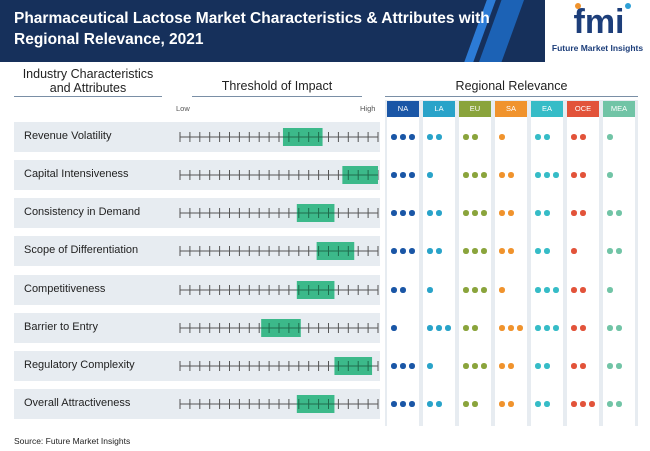  I want to click on region-header-sa: SA, so click(511, 109).